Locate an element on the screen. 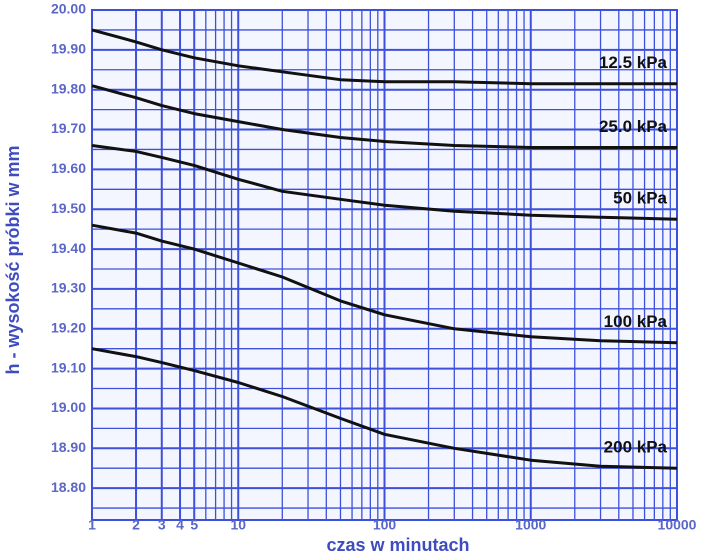 The height and width of the screenshot is (558, 706). x-tick-label: 10000 is located at coordinates (677, 525).